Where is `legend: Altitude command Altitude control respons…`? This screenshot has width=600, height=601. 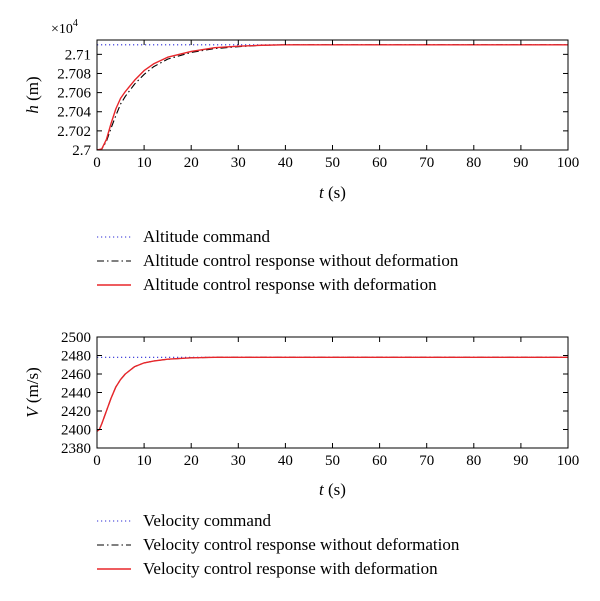
legend: Altitude command Altitude control respons… is located at coordinates (278, 260).